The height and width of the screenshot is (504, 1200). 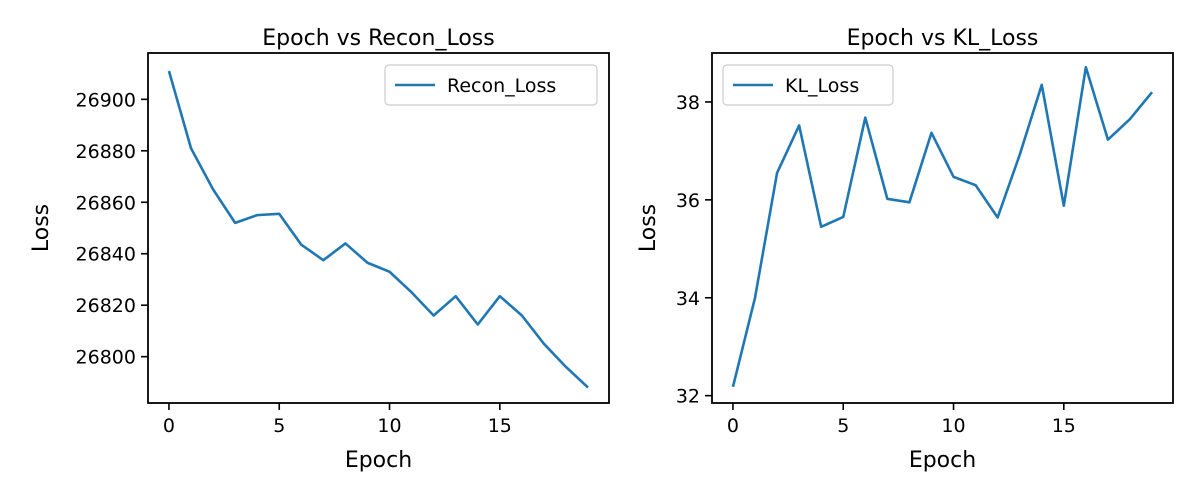 What do you see at coordinates (688, 397) in the screenshot?
I see `y-tick-label: 32` at bounding box center [688, 397].